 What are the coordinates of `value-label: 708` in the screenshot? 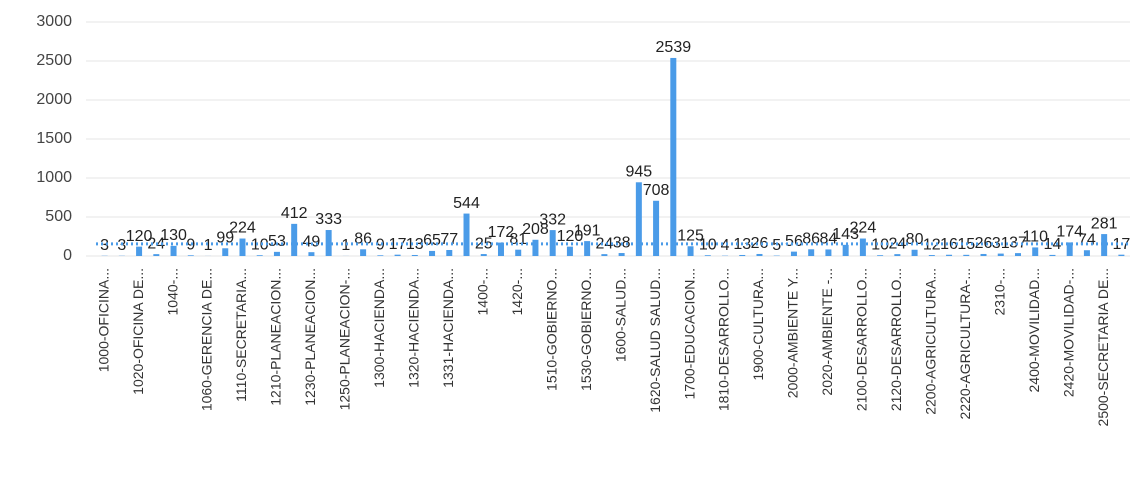 It's located at (656, 190).